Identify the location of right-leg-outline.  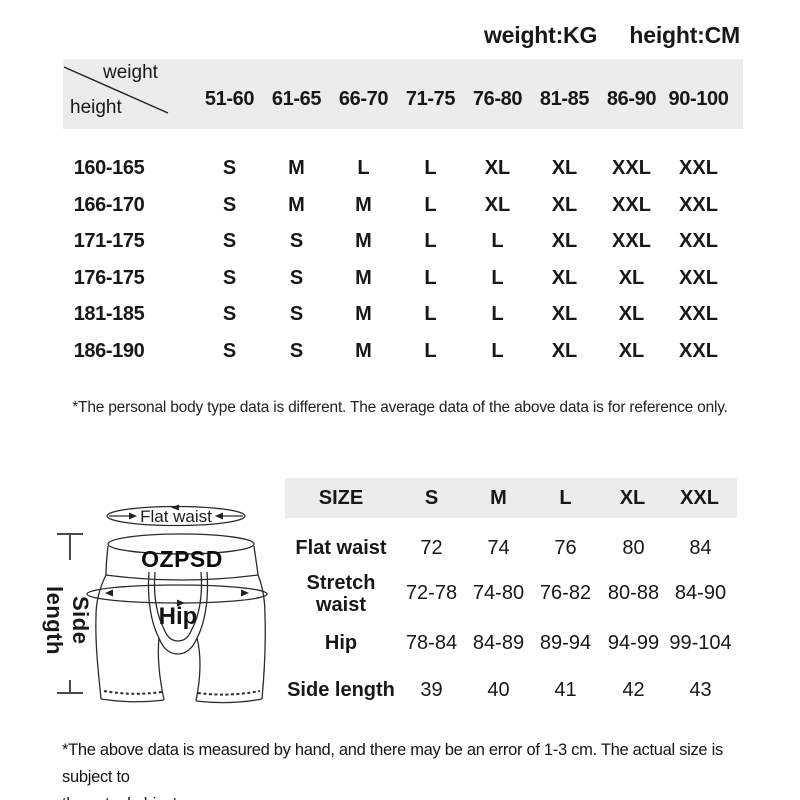
(261, 637).